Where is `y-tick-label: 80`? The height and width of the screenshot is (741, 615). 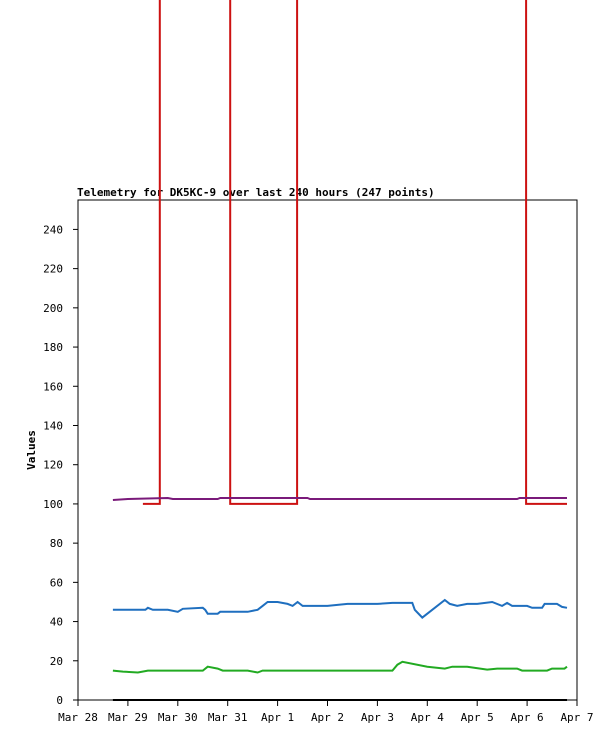 y-tick-label: 80 is located at coordinates (56, 543).